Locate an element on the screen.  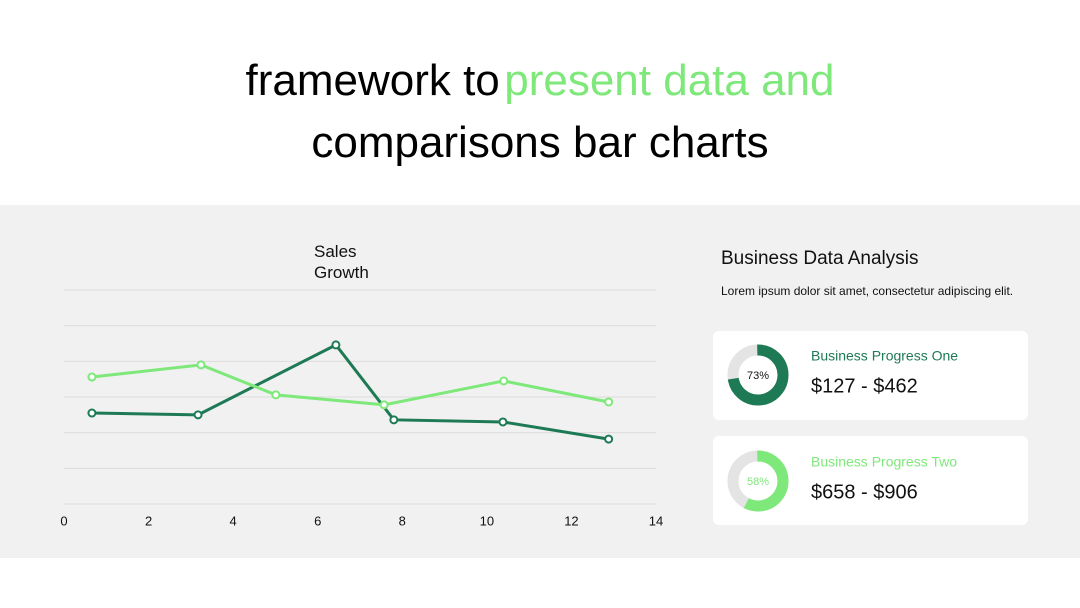
x-tick-label: 2 is located at coordinates (148, 520).